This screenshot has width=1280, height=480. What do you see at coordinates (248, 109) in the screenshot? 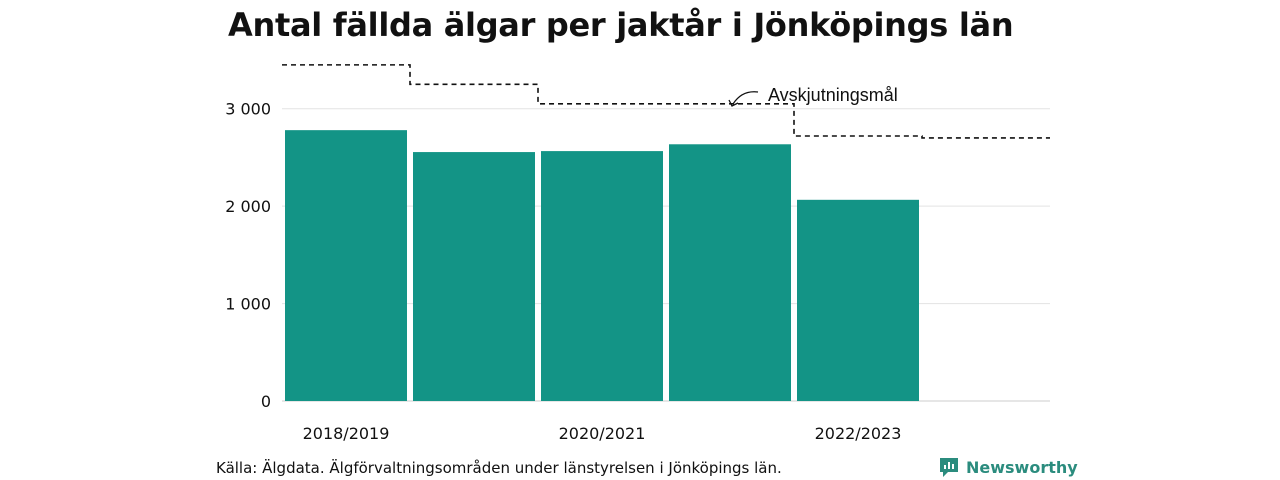
I see `y-tick-label: 3 000` at bounding box center [248, 109].